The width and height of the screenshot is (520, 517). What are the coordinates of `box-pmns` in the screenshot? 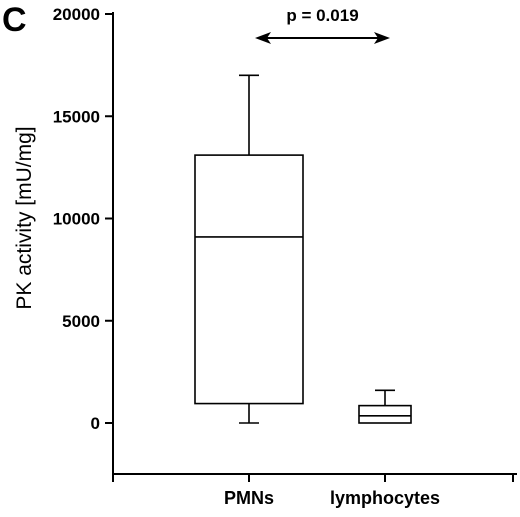 It's located at (249, 249).